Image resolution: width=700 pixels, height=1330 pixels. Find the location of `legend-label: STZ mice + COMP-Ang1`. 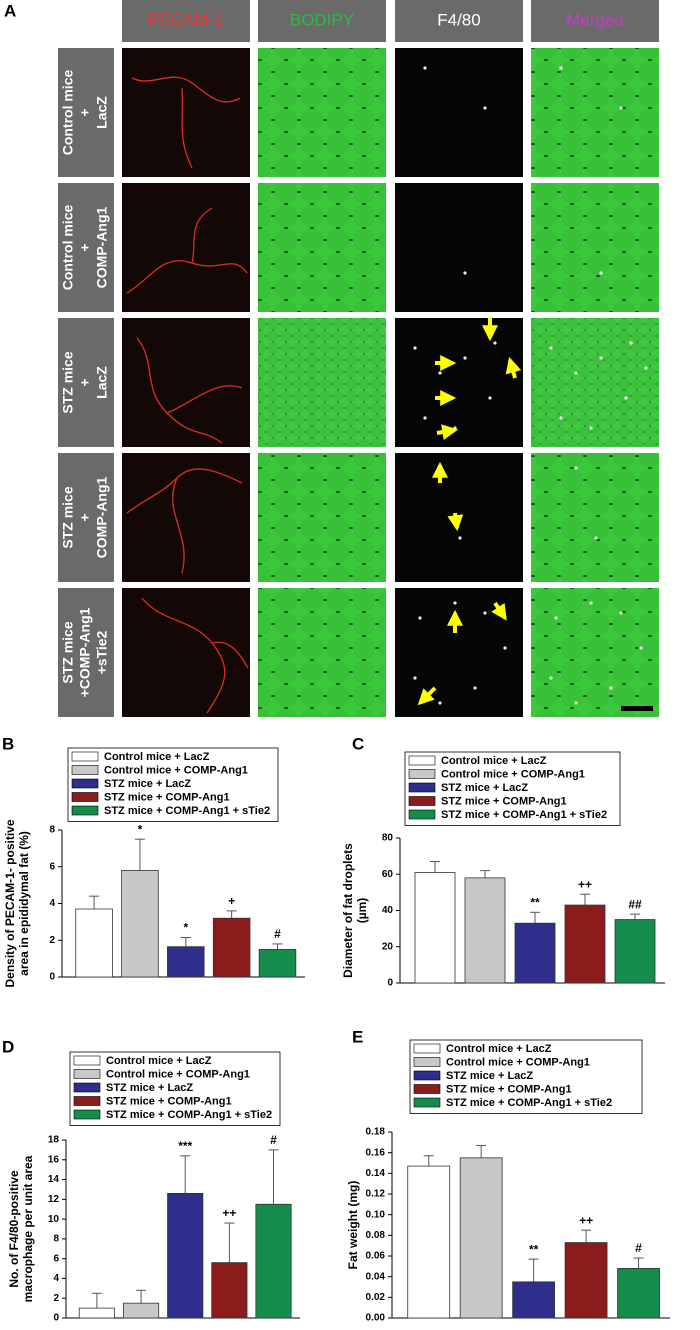

legend-label: STZ mice + COMP-Ang1 is located at coordinates (509, 1089).